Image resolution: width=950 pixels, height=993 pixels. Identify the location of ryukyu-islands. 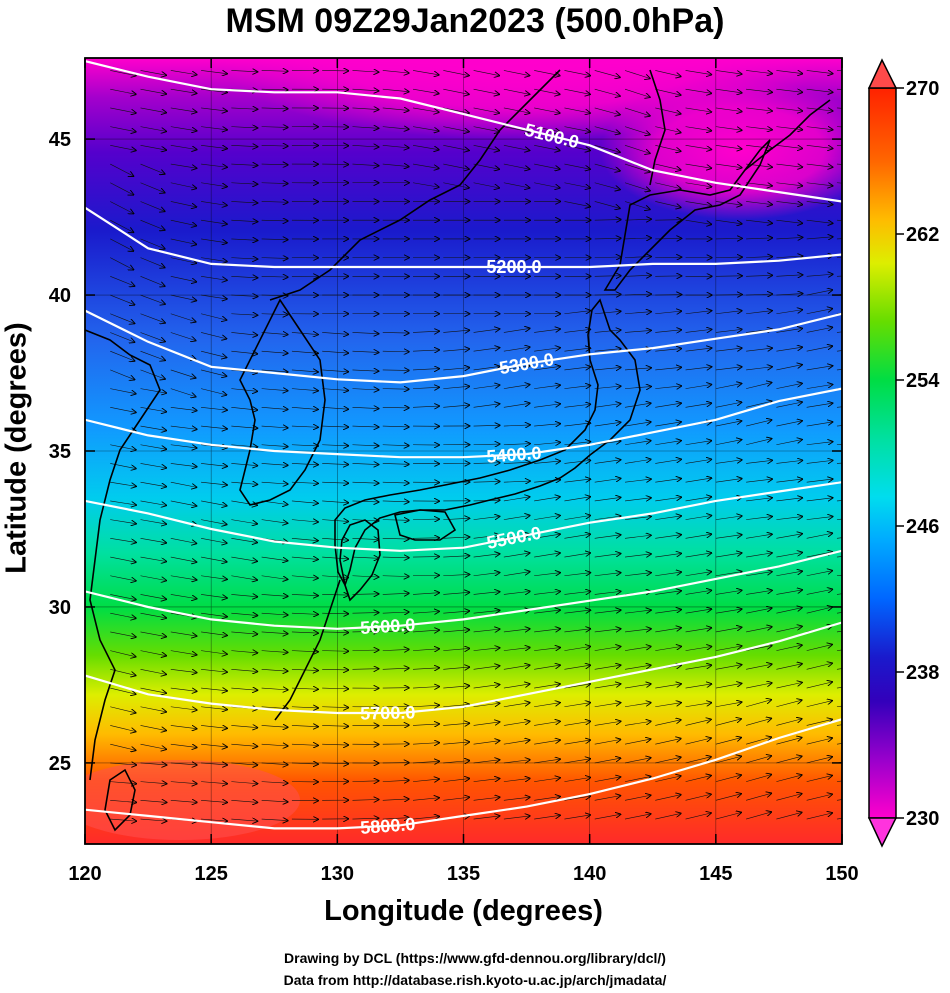
(307, 650).